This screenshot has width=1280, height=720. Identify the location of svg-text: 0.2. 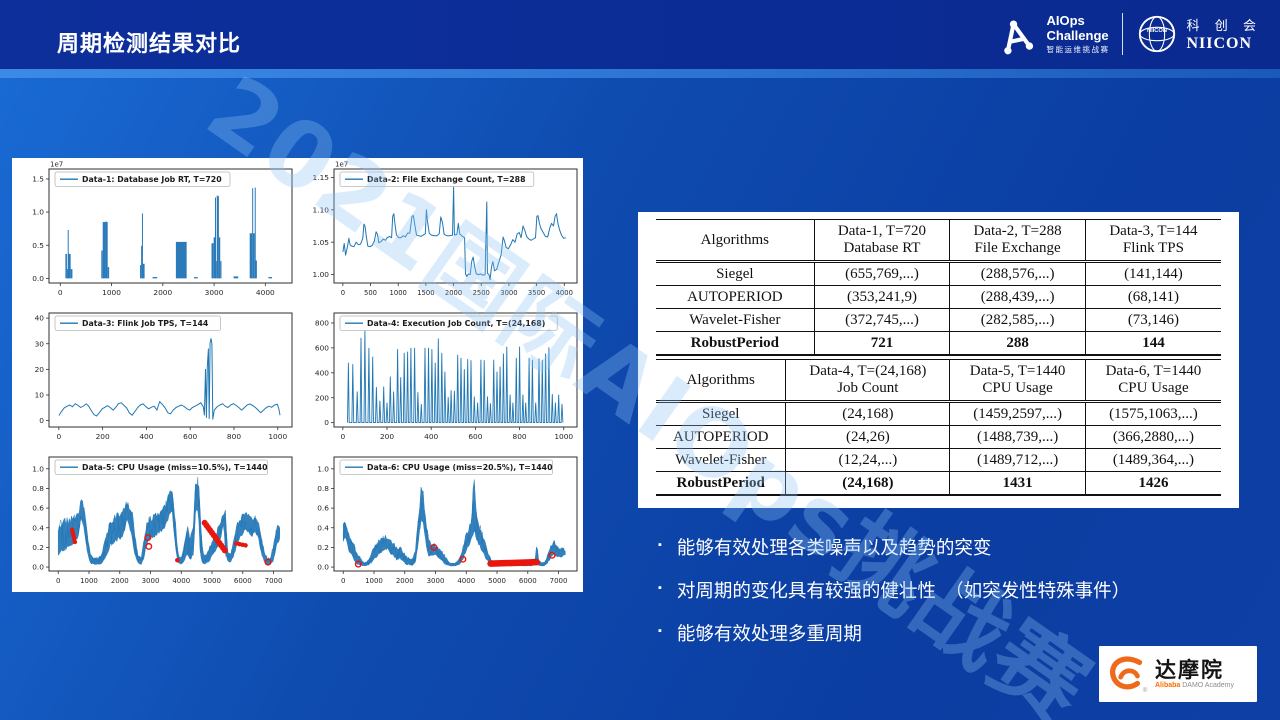
(323, 547).